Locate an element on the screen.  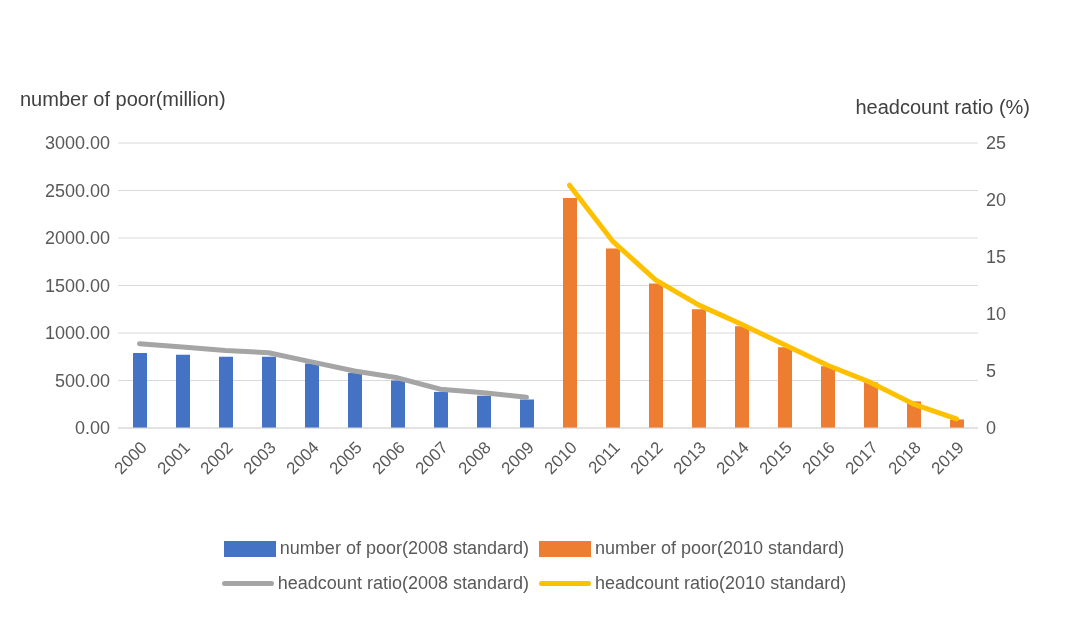
y-tick-label: 2500.00 is located at coordinates (77, 190).